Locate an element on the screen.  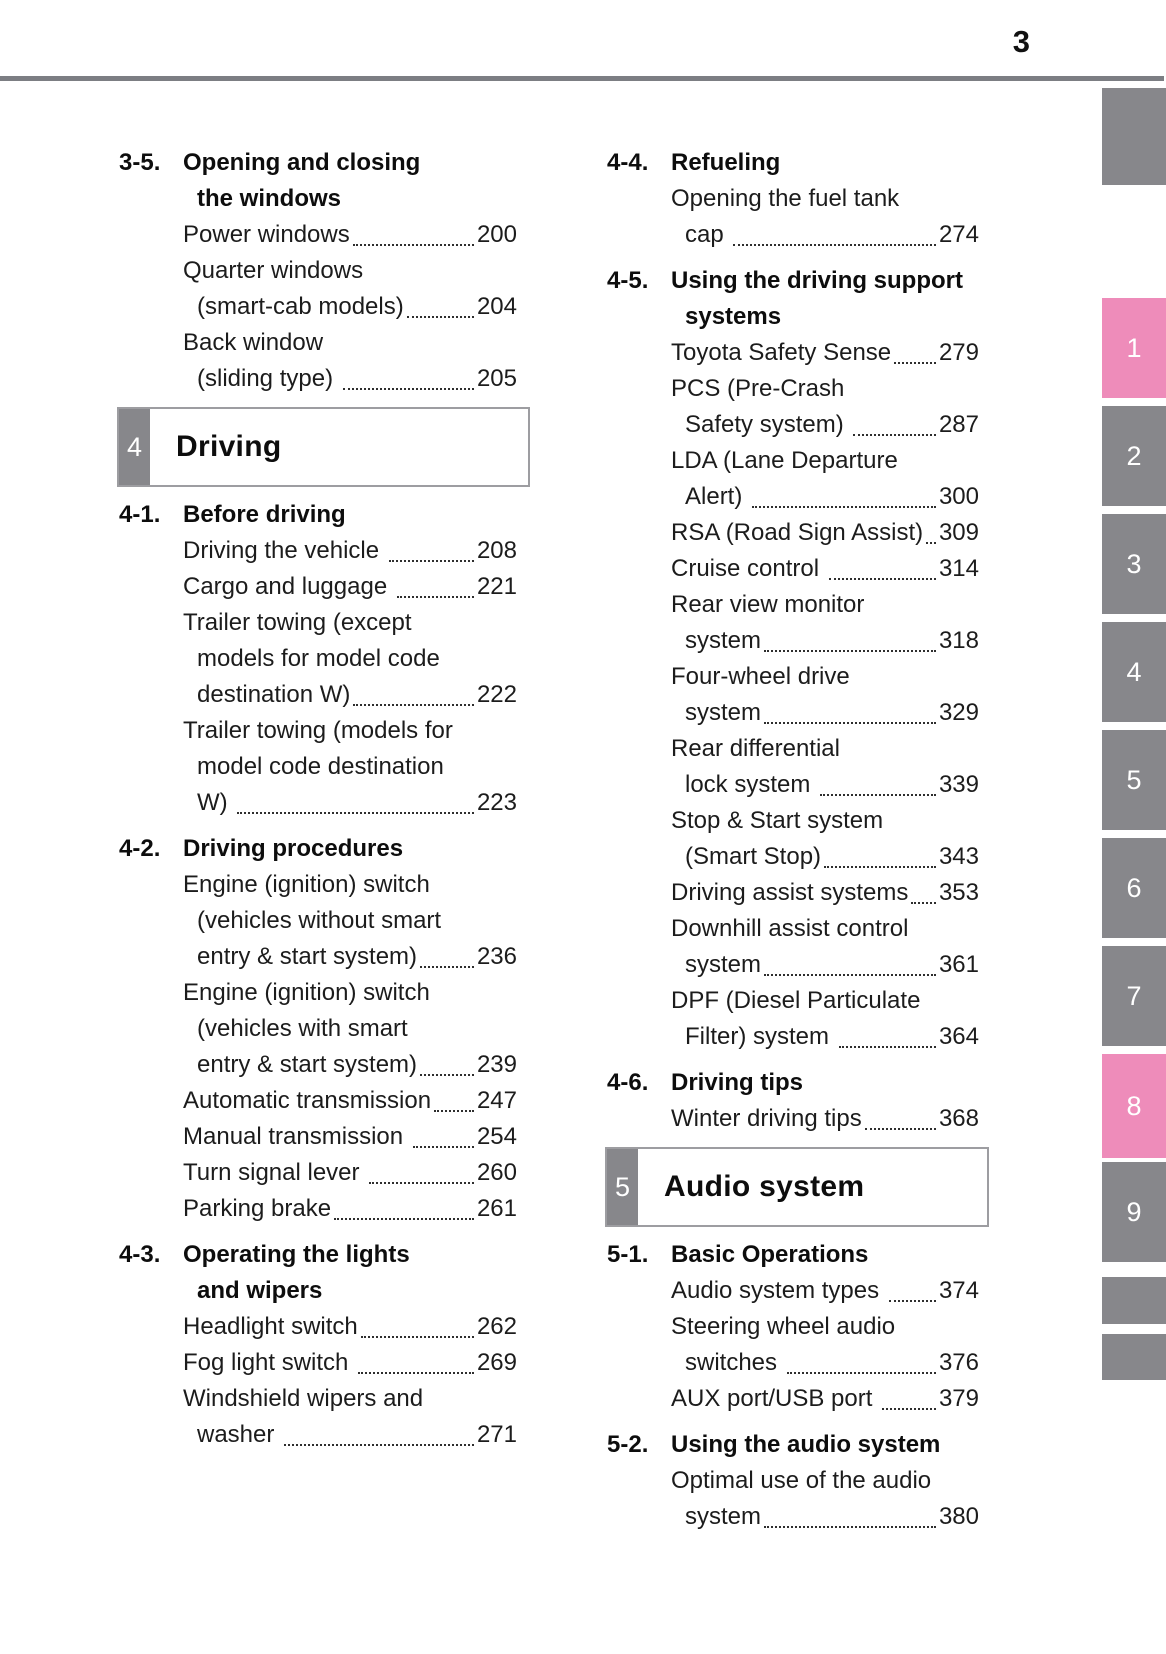
section-header: 5-2. Using the audio system is located at coordinates (793, 1445).